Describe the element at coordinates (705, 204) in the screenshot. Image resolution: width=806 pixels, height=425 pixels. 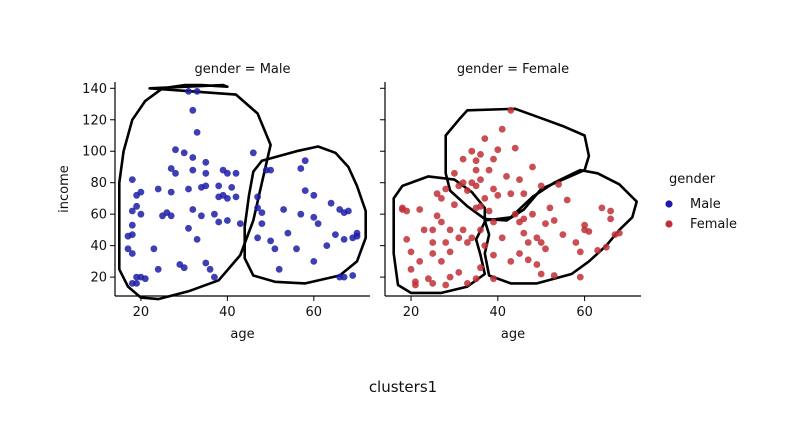
I see `legend-label-male: Male` at that location.